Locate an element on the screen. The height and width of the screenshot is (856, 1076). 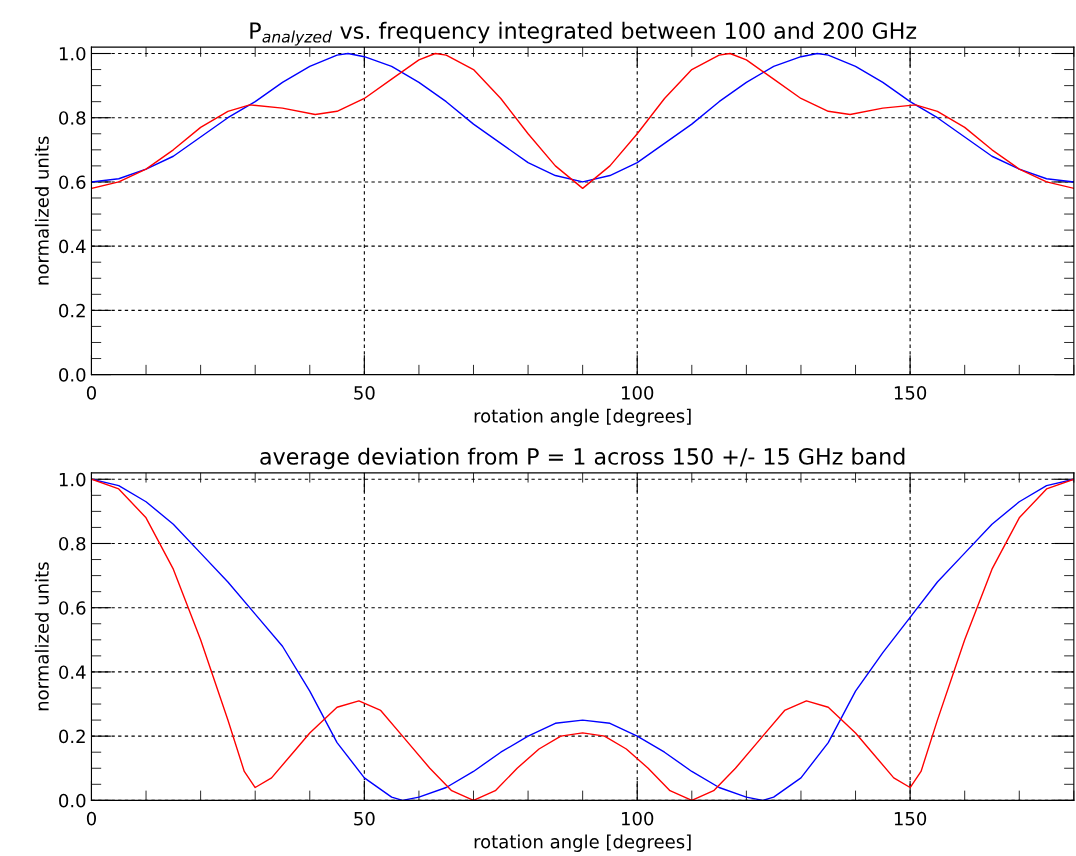
chart-title: P$_{analyzed}$ vs. frequency integrated between 100 and 200 GHz is located at coordinates (583, 33).